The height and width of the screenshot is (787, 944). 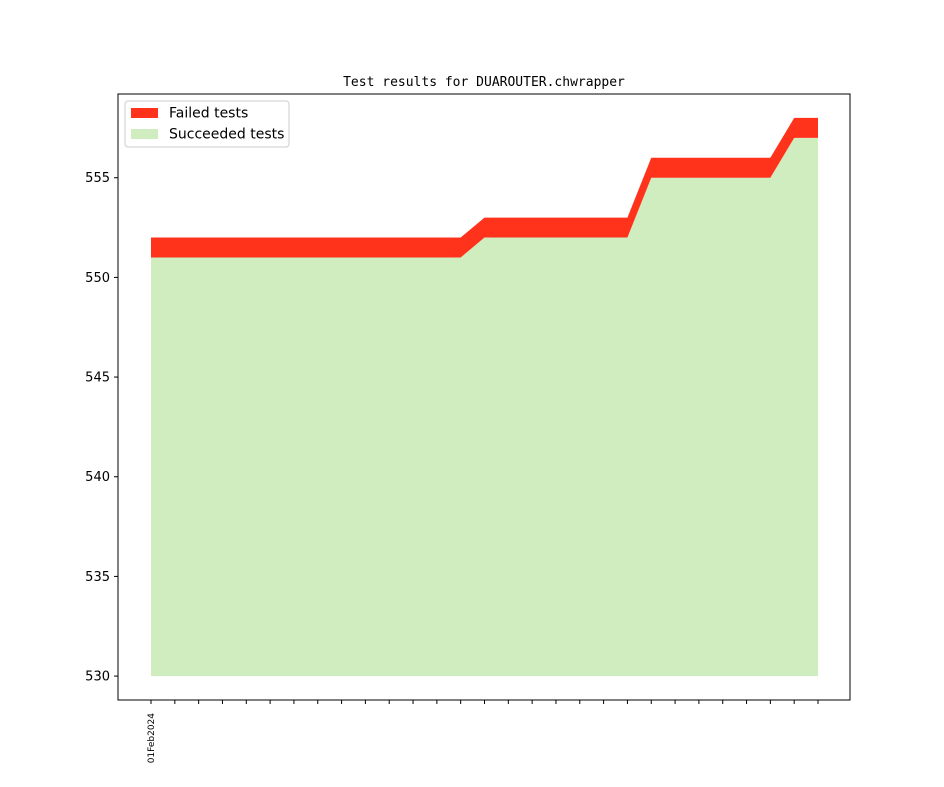 I want to click on chart-title: Test results for DUAROUTER.chwrapper, so click(x=484, y=82).